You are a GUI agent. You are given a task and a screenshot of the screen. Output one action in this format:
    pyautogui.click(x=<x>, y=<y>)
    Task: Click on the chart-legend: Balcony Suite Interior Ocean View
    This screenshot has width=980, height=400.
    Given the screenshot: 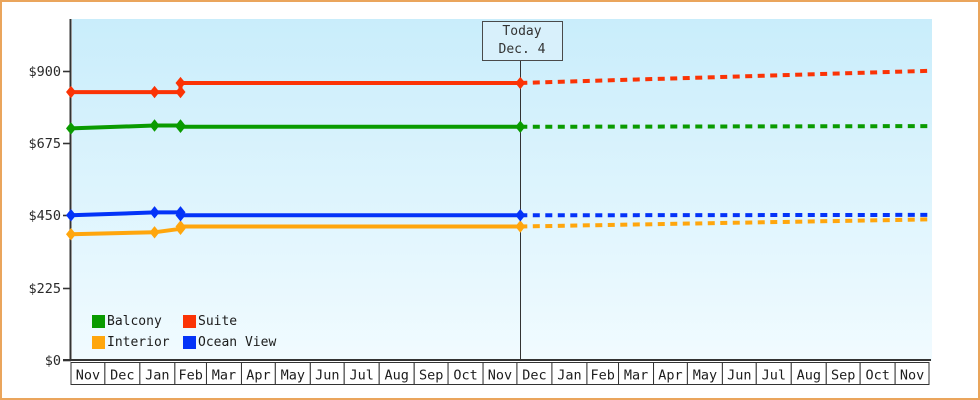 What is the action you would take?
    pyautogui.click(x=184, y=332)
    